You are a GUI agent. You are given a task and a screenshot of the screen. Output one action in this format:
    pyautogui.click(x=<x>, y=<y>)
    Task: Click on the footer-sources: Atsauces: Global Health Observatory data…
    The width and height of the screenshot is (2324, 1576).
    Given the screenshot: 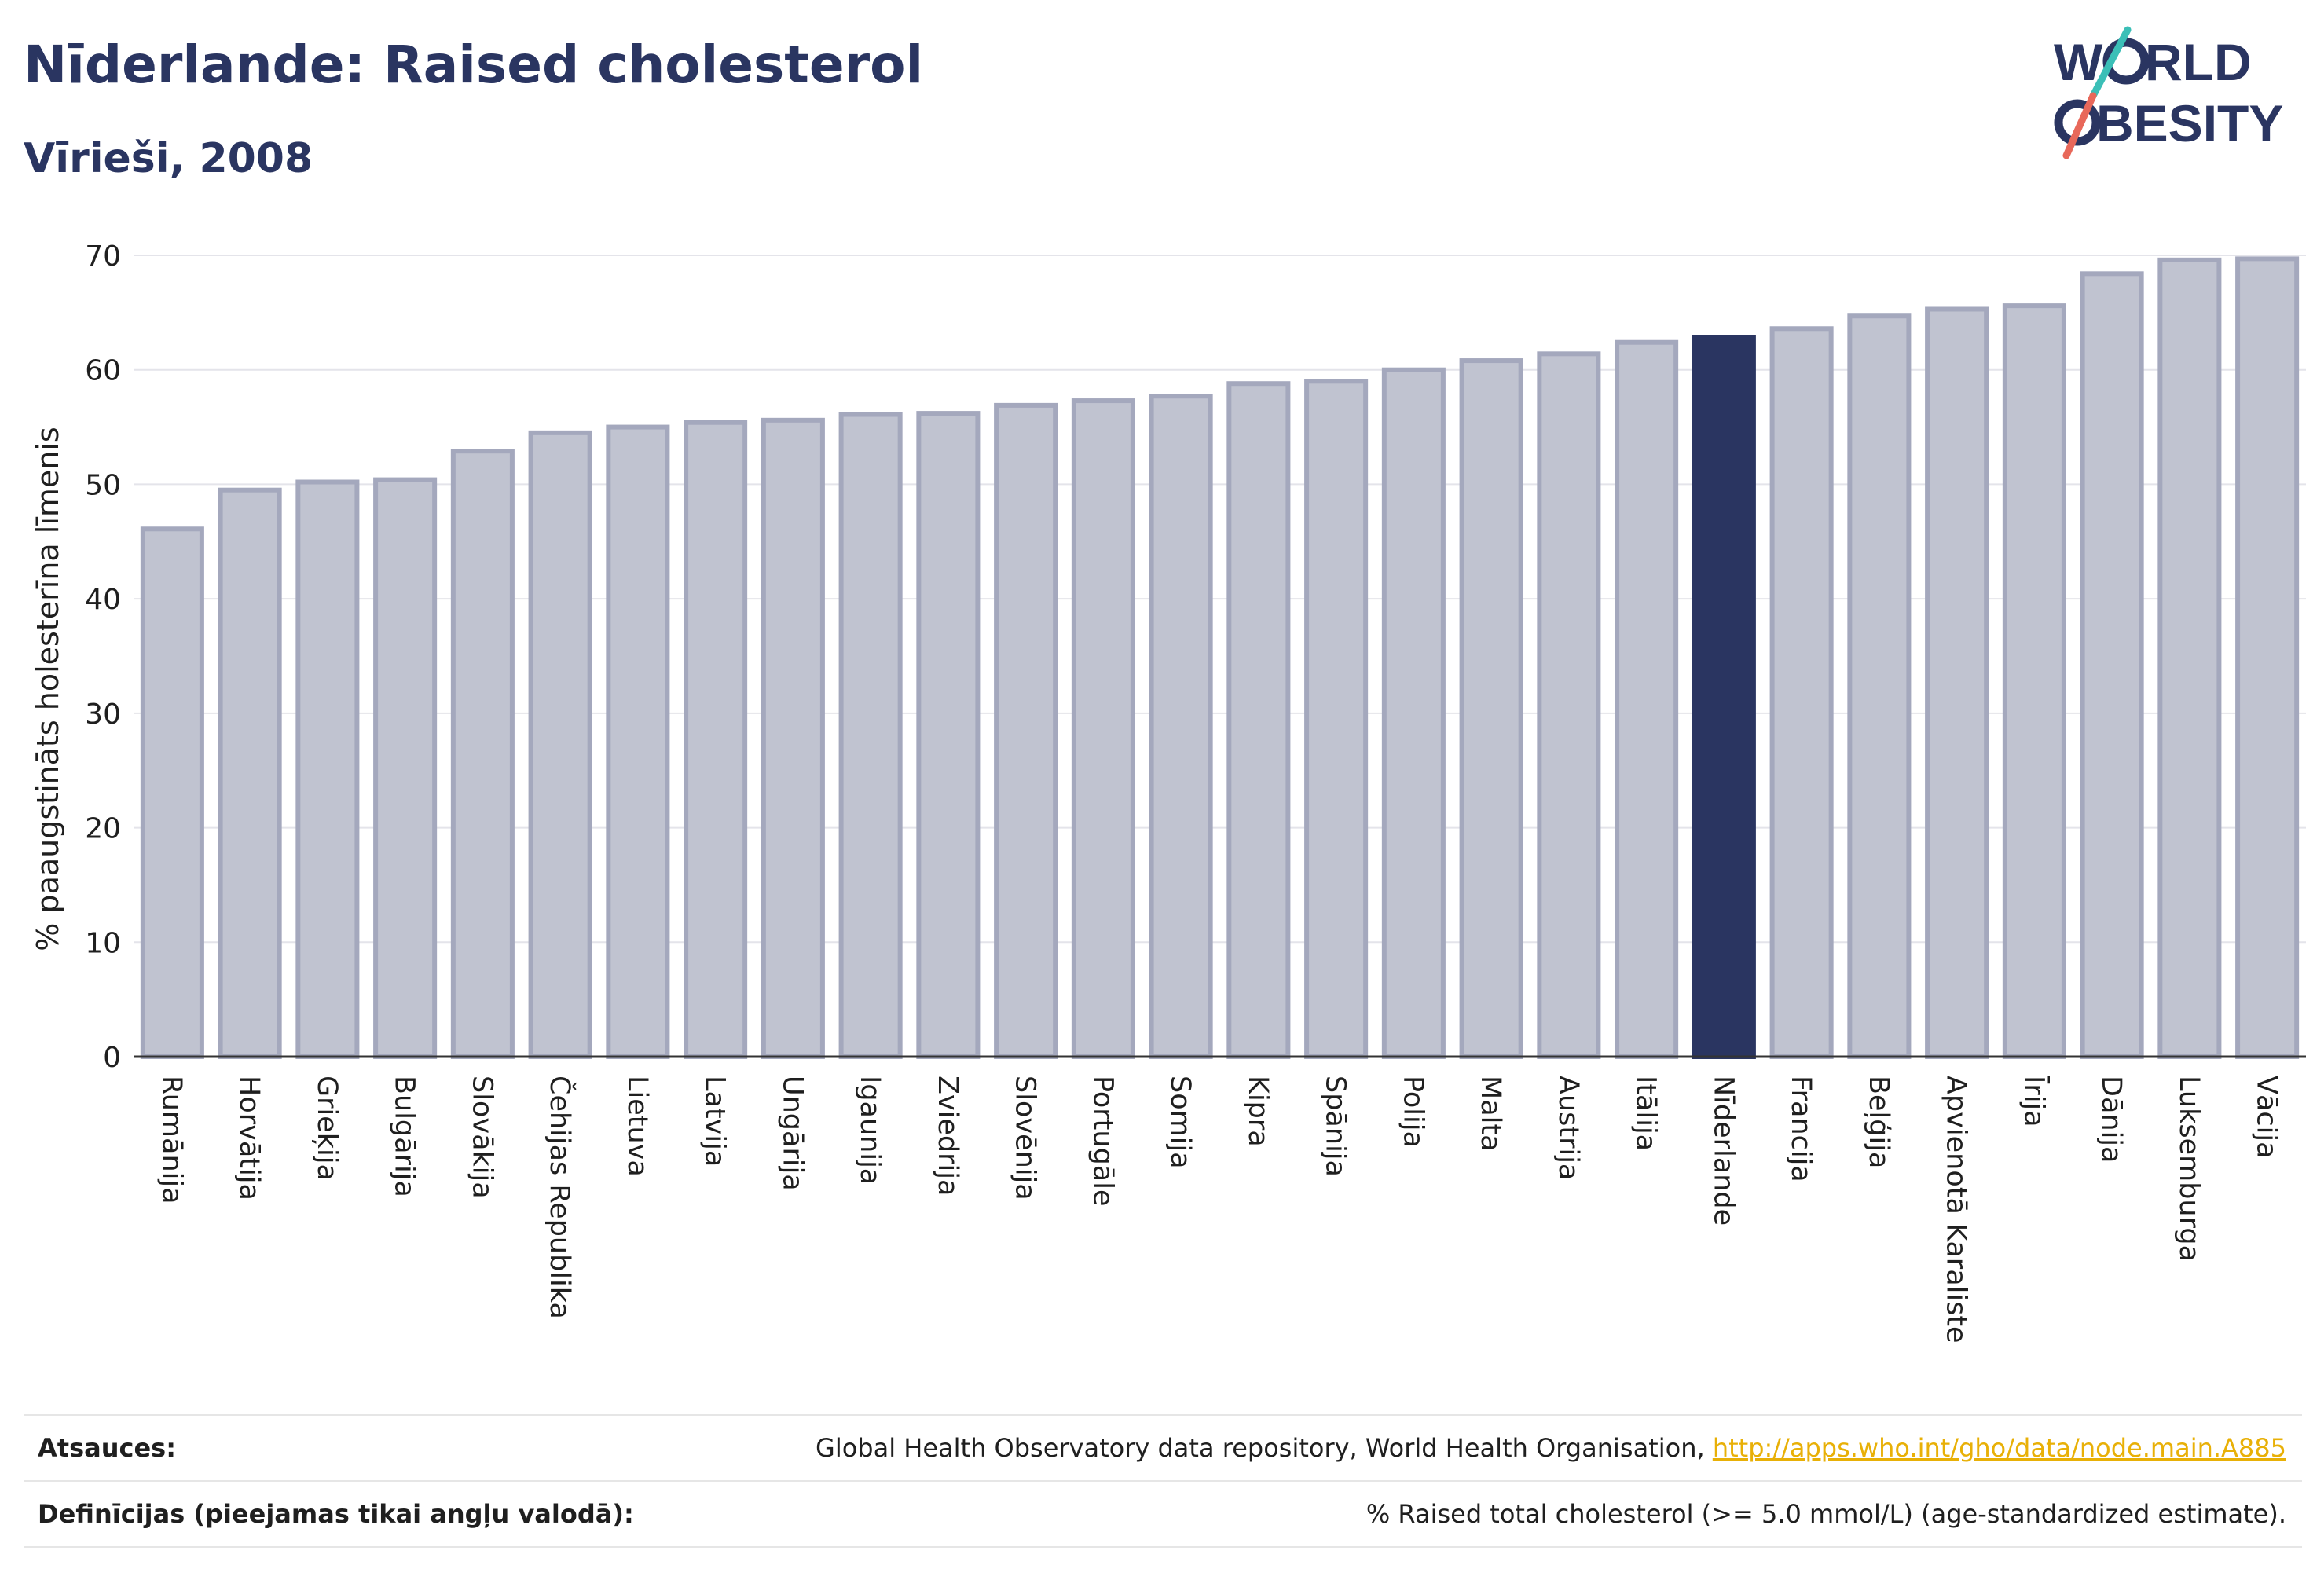 What is the action you would take?
    pyautogui.click(x=1163, y=1447)
    